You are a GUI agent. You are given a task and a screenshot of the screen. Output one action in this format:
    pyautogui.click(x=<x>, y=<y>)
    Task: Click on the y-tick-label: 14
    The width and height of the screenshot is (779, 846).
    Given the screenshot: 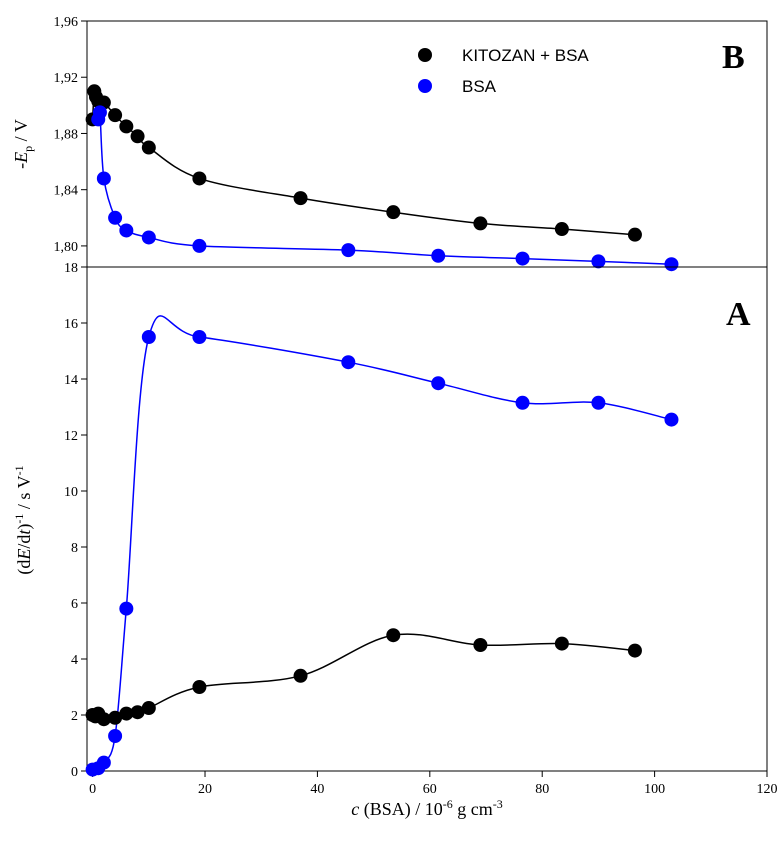 What is the action you would take?
    pyautogui.click(x=71, y=380)
    